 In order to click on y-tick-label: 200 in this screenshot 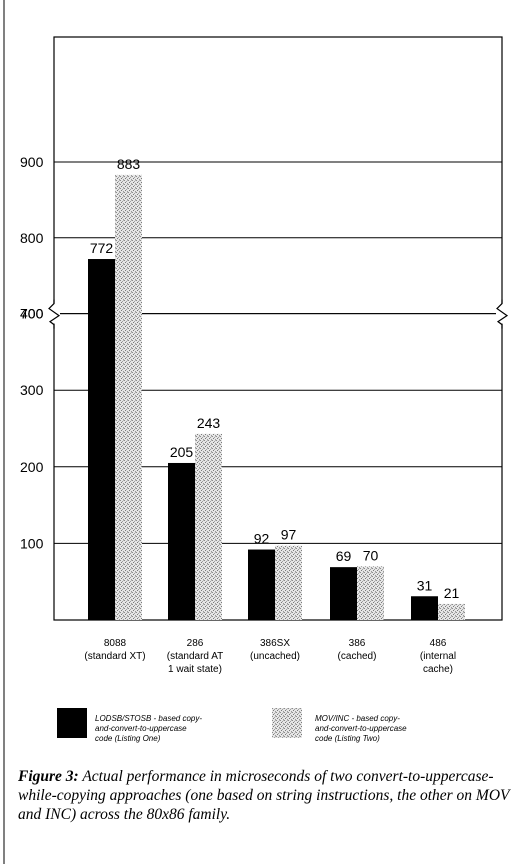, I will do `click(32, 467)`.